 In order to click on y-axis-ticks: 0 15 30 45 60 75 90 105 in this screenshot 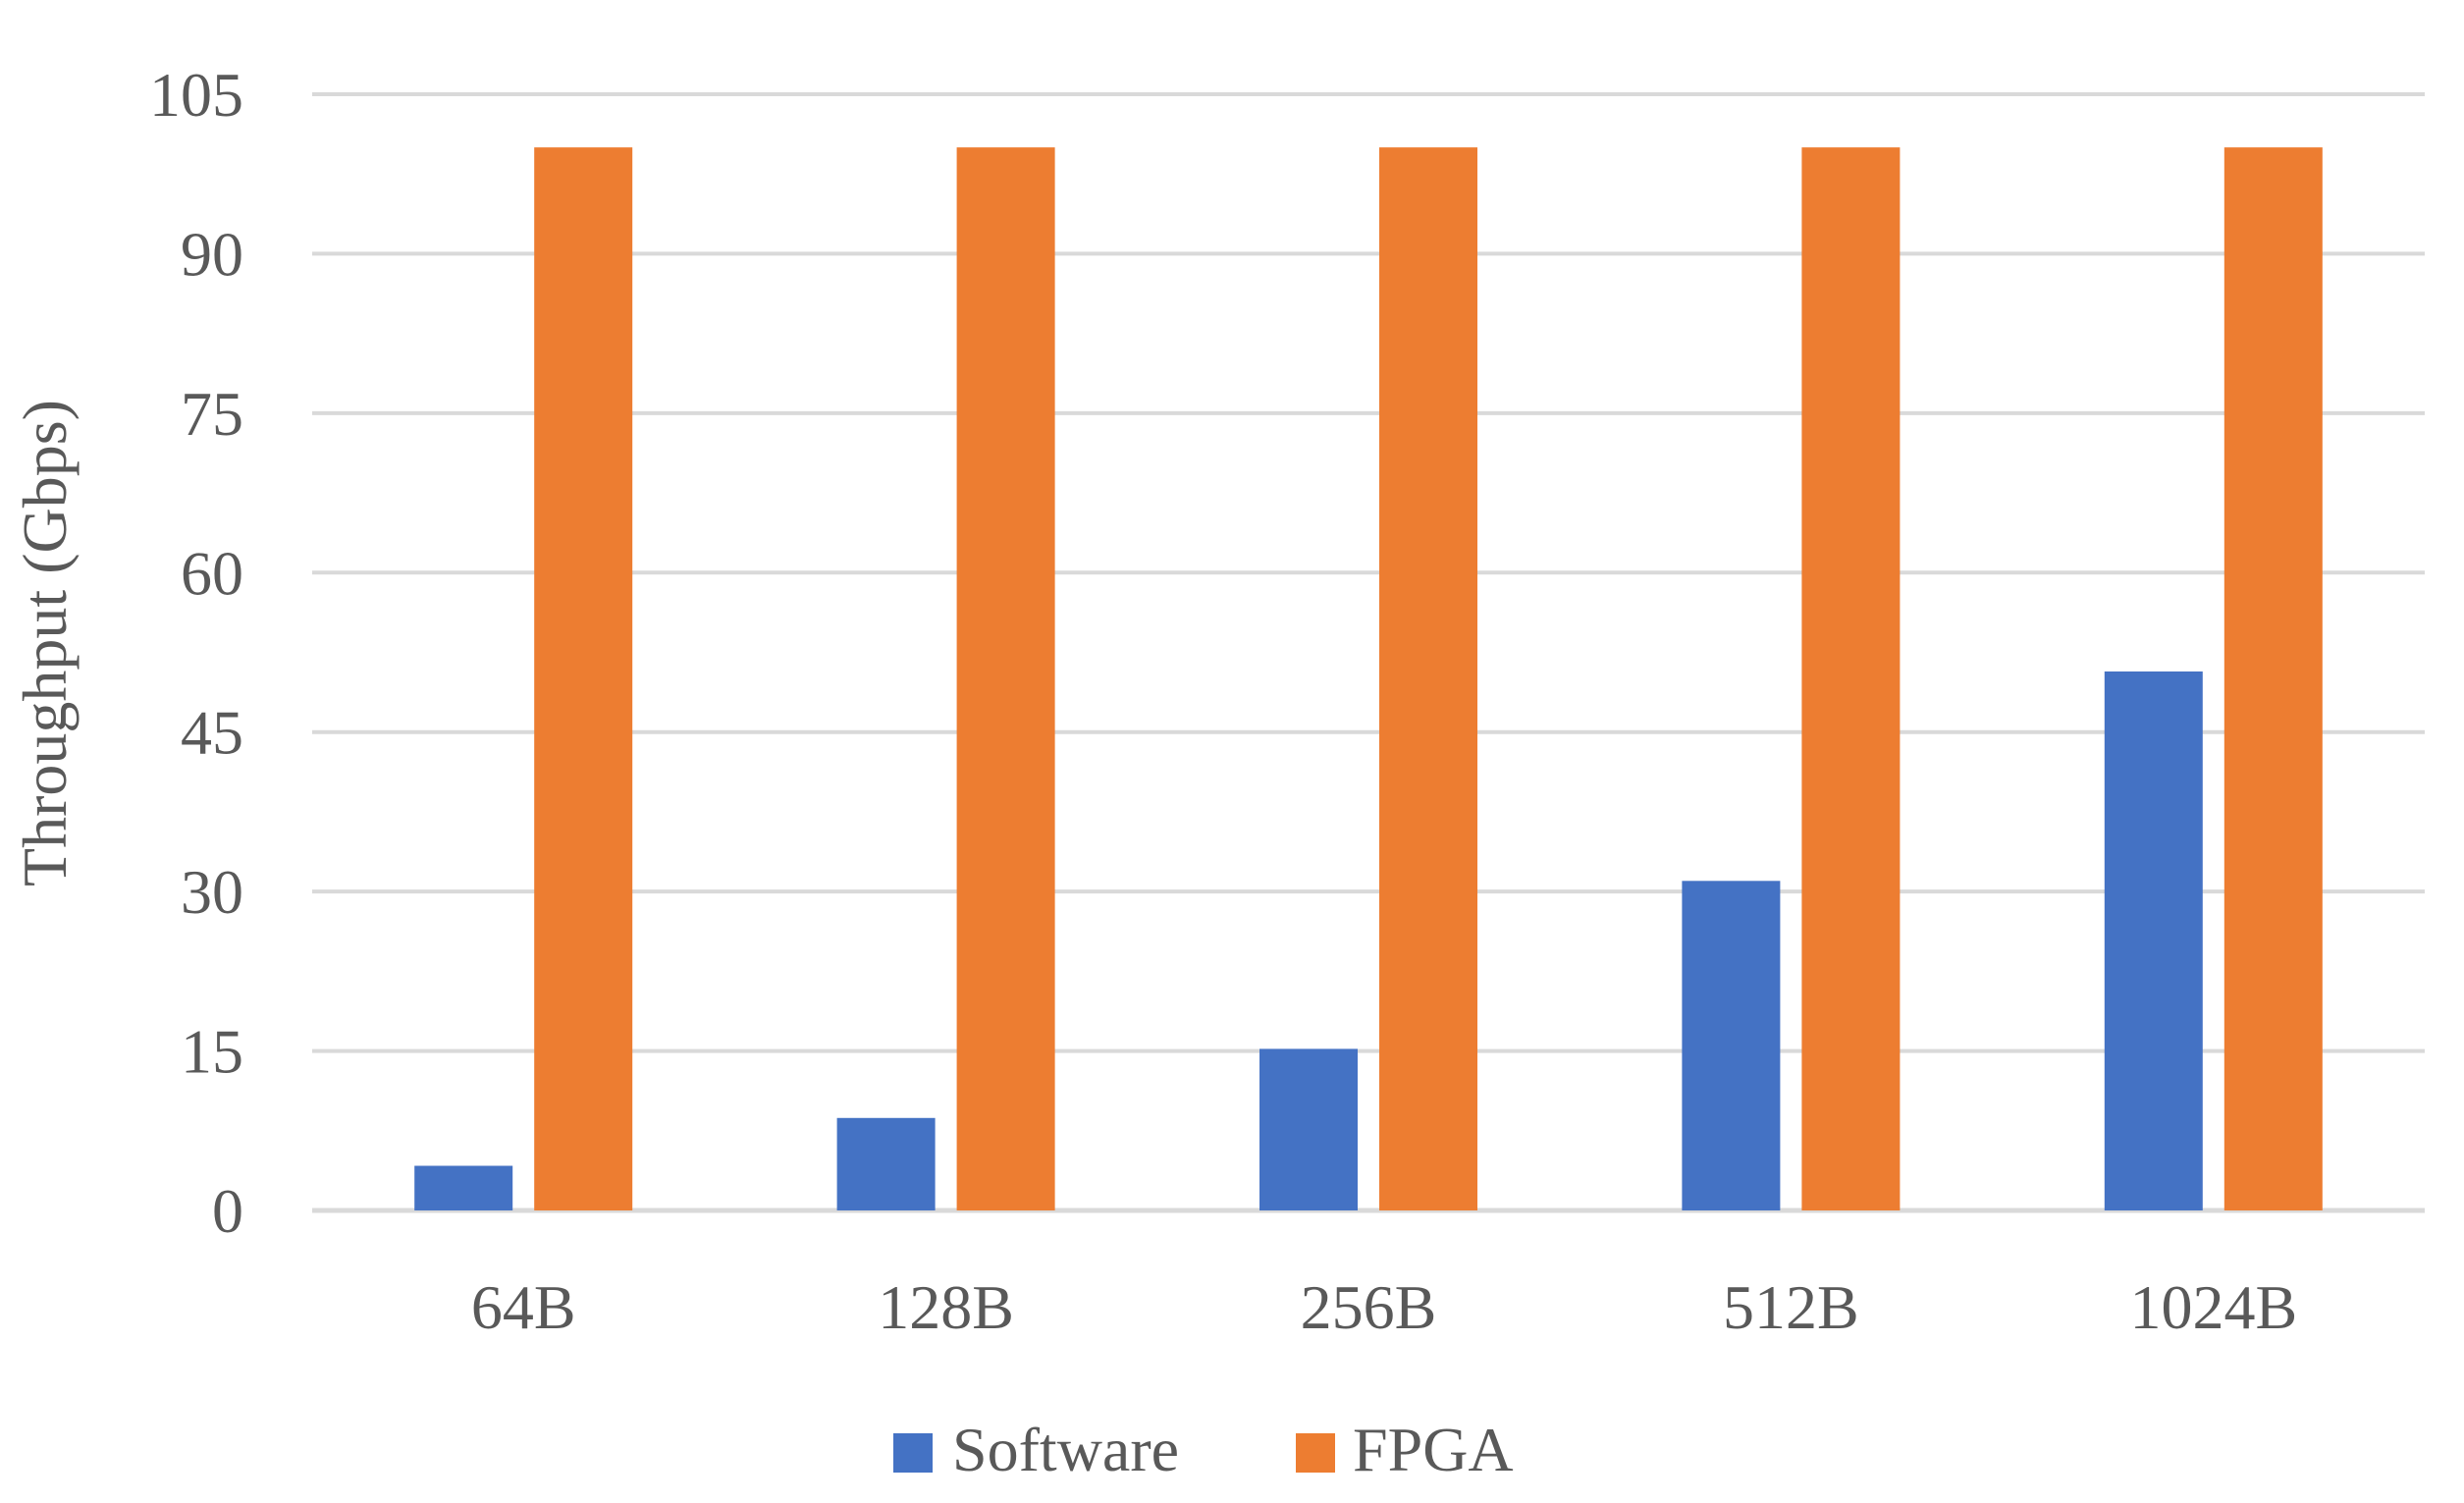, I will do `click(196, 653)`.